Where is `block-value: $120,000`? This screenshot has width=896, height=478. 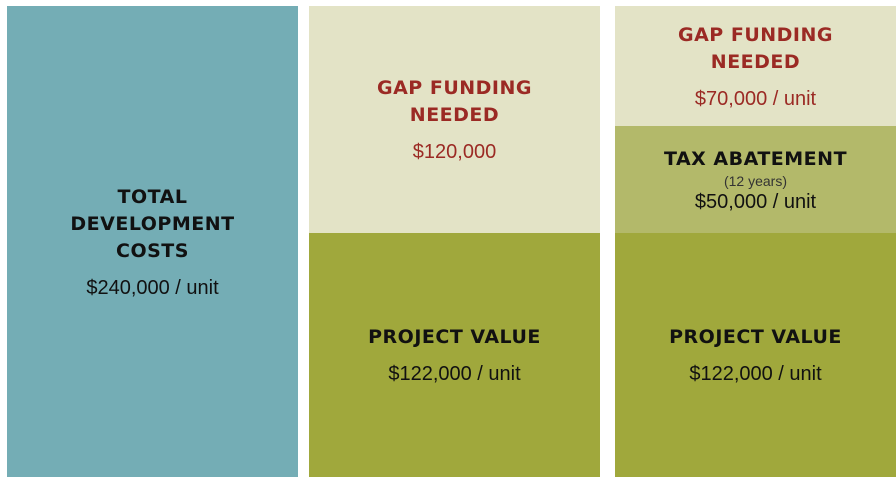
block-value: $120,000 is located at coordinates (454, 152).